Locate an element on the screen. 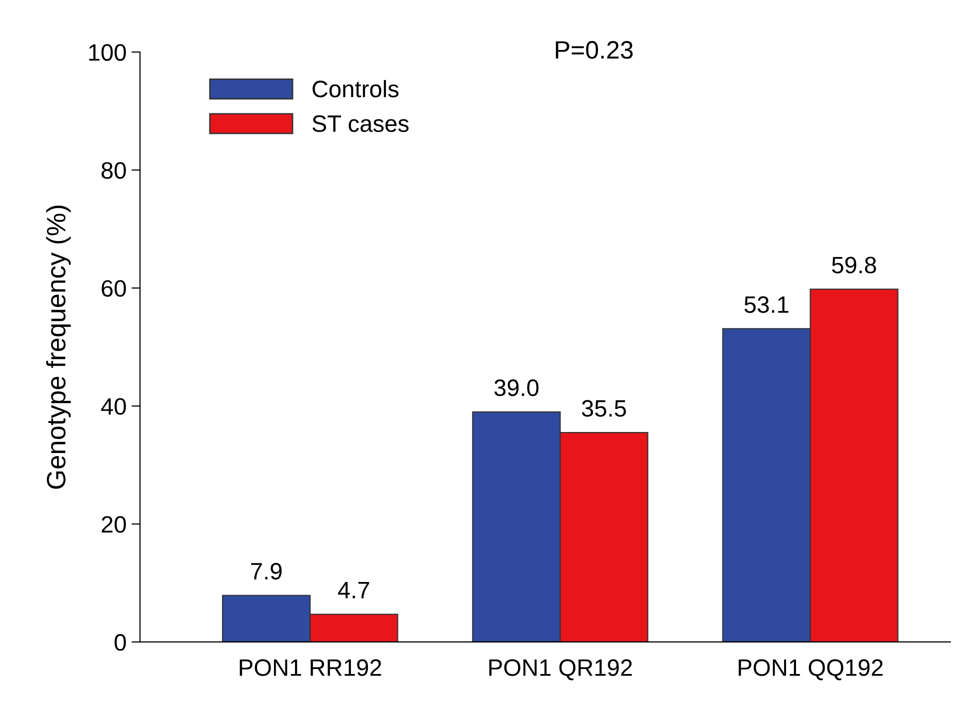 This screenshot has height=713, width=959. data-label: 35.5 is located at coordinates (604, 408).